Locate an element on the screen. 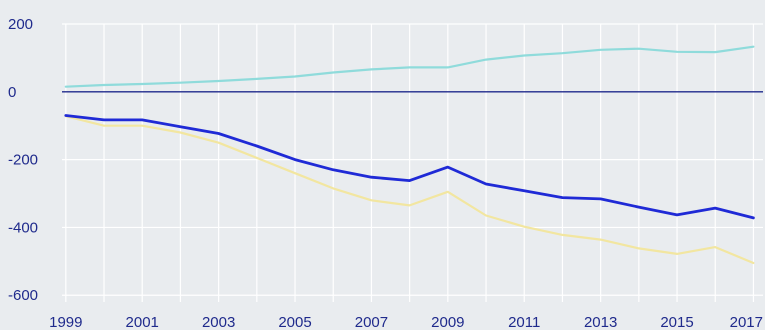 The width and height of the screenshot is (765, 330). y-tick-label-1: 0 is located at coordinates (12, 92).